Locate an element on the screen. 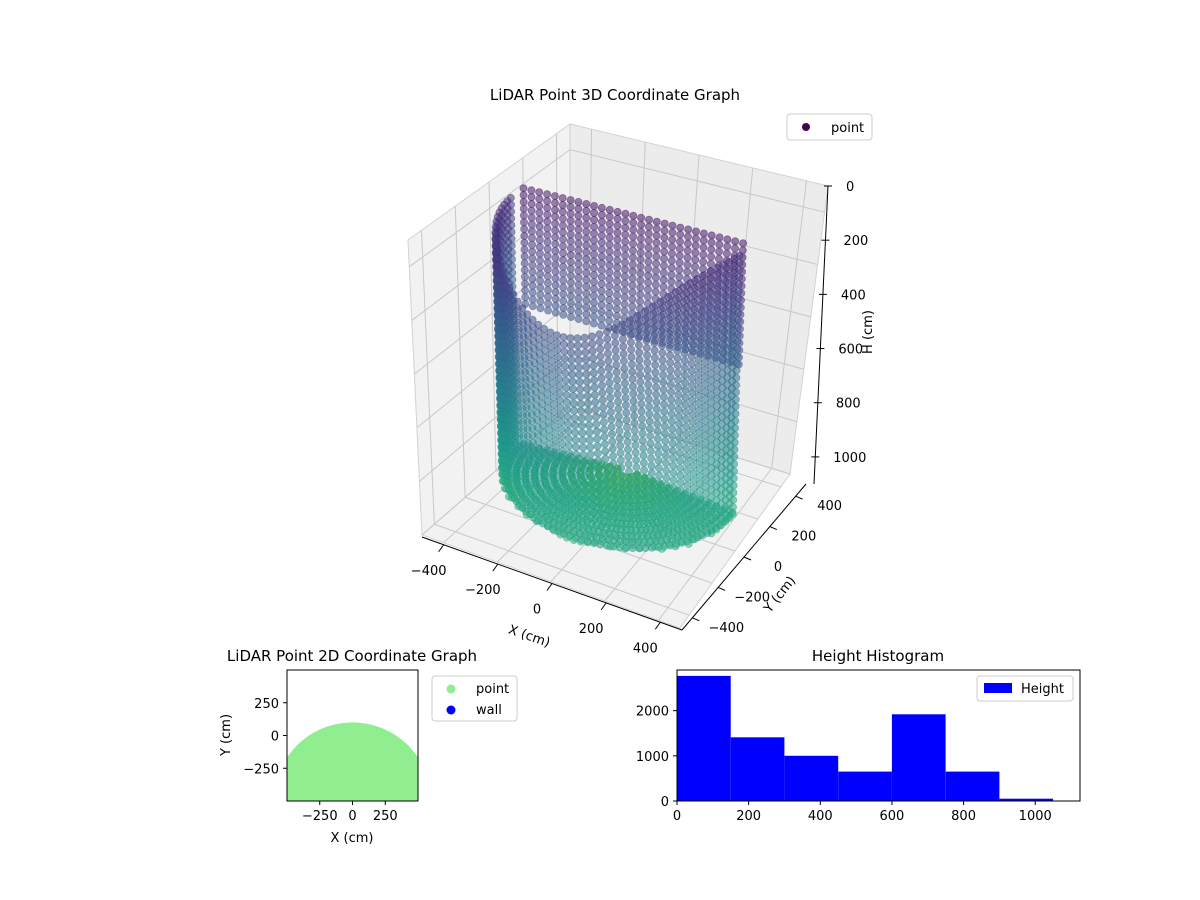 The image size is (1200, 900). plot3d-y-tick-label: 200 is located at coordinates (803, 537).